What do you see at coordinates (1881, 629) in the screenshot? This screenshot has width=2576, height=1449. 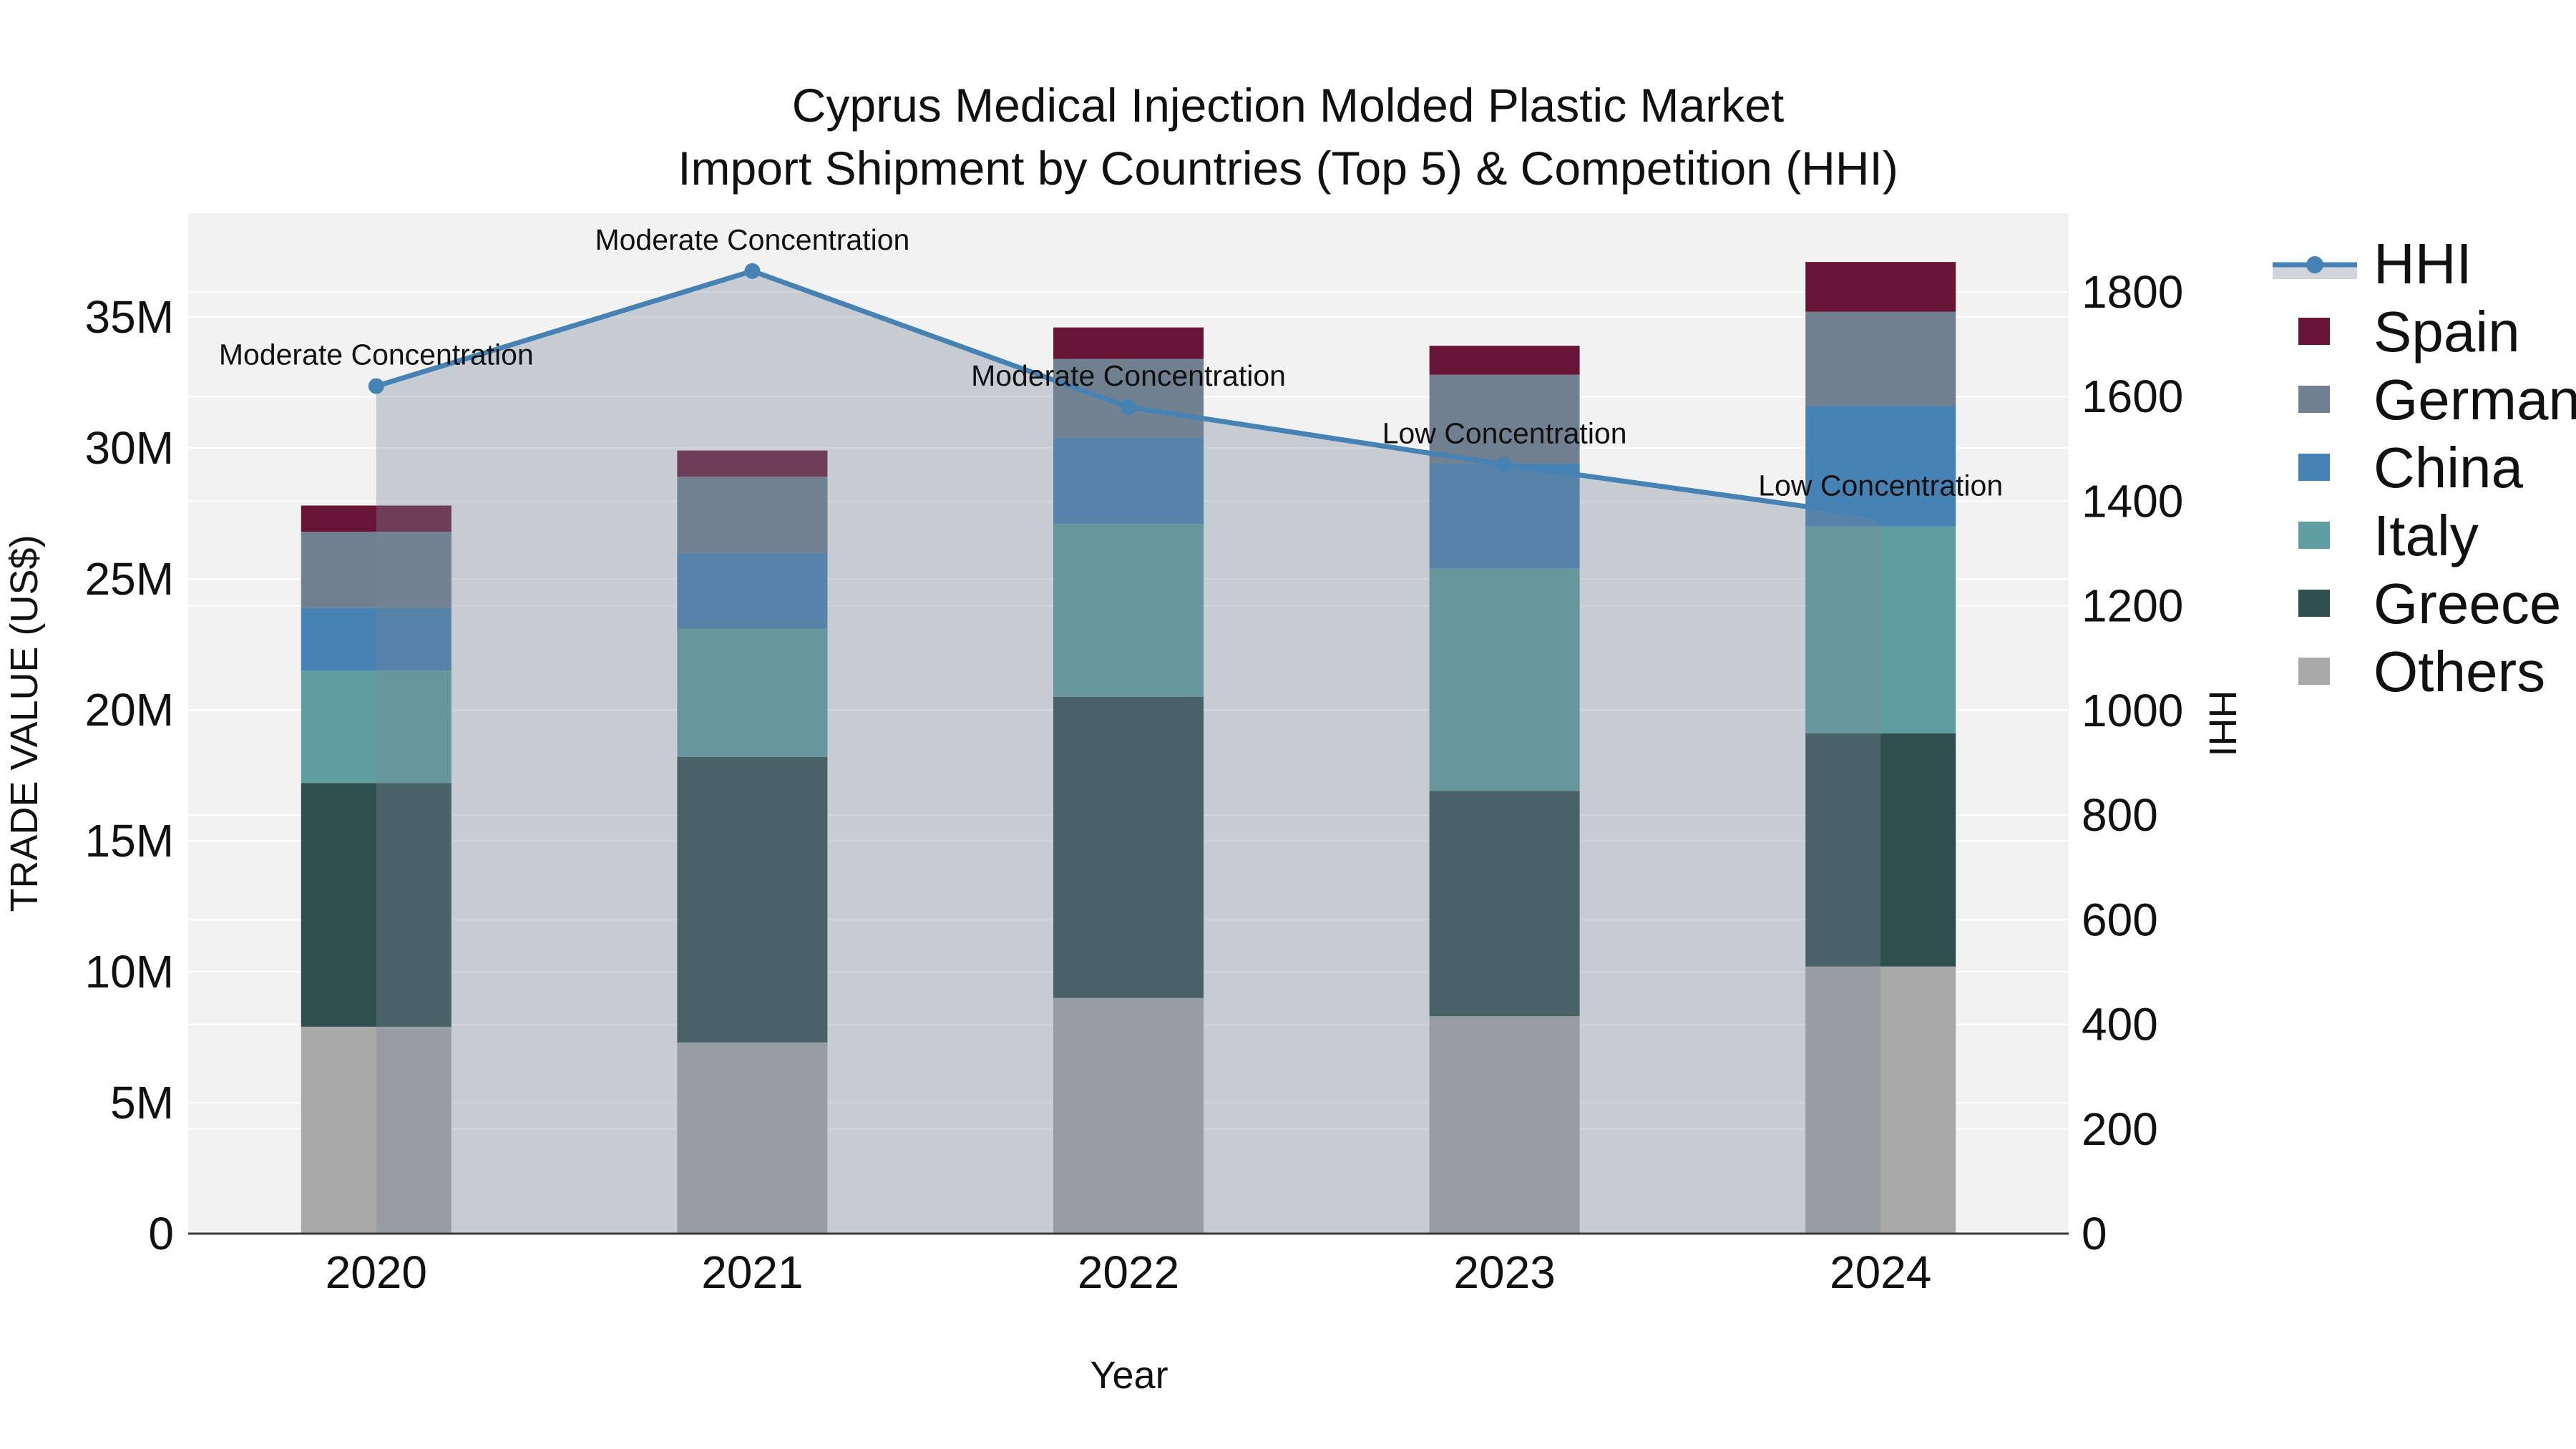 I see `bar-segment-italy-2024` at bounding box center [1881, 629].